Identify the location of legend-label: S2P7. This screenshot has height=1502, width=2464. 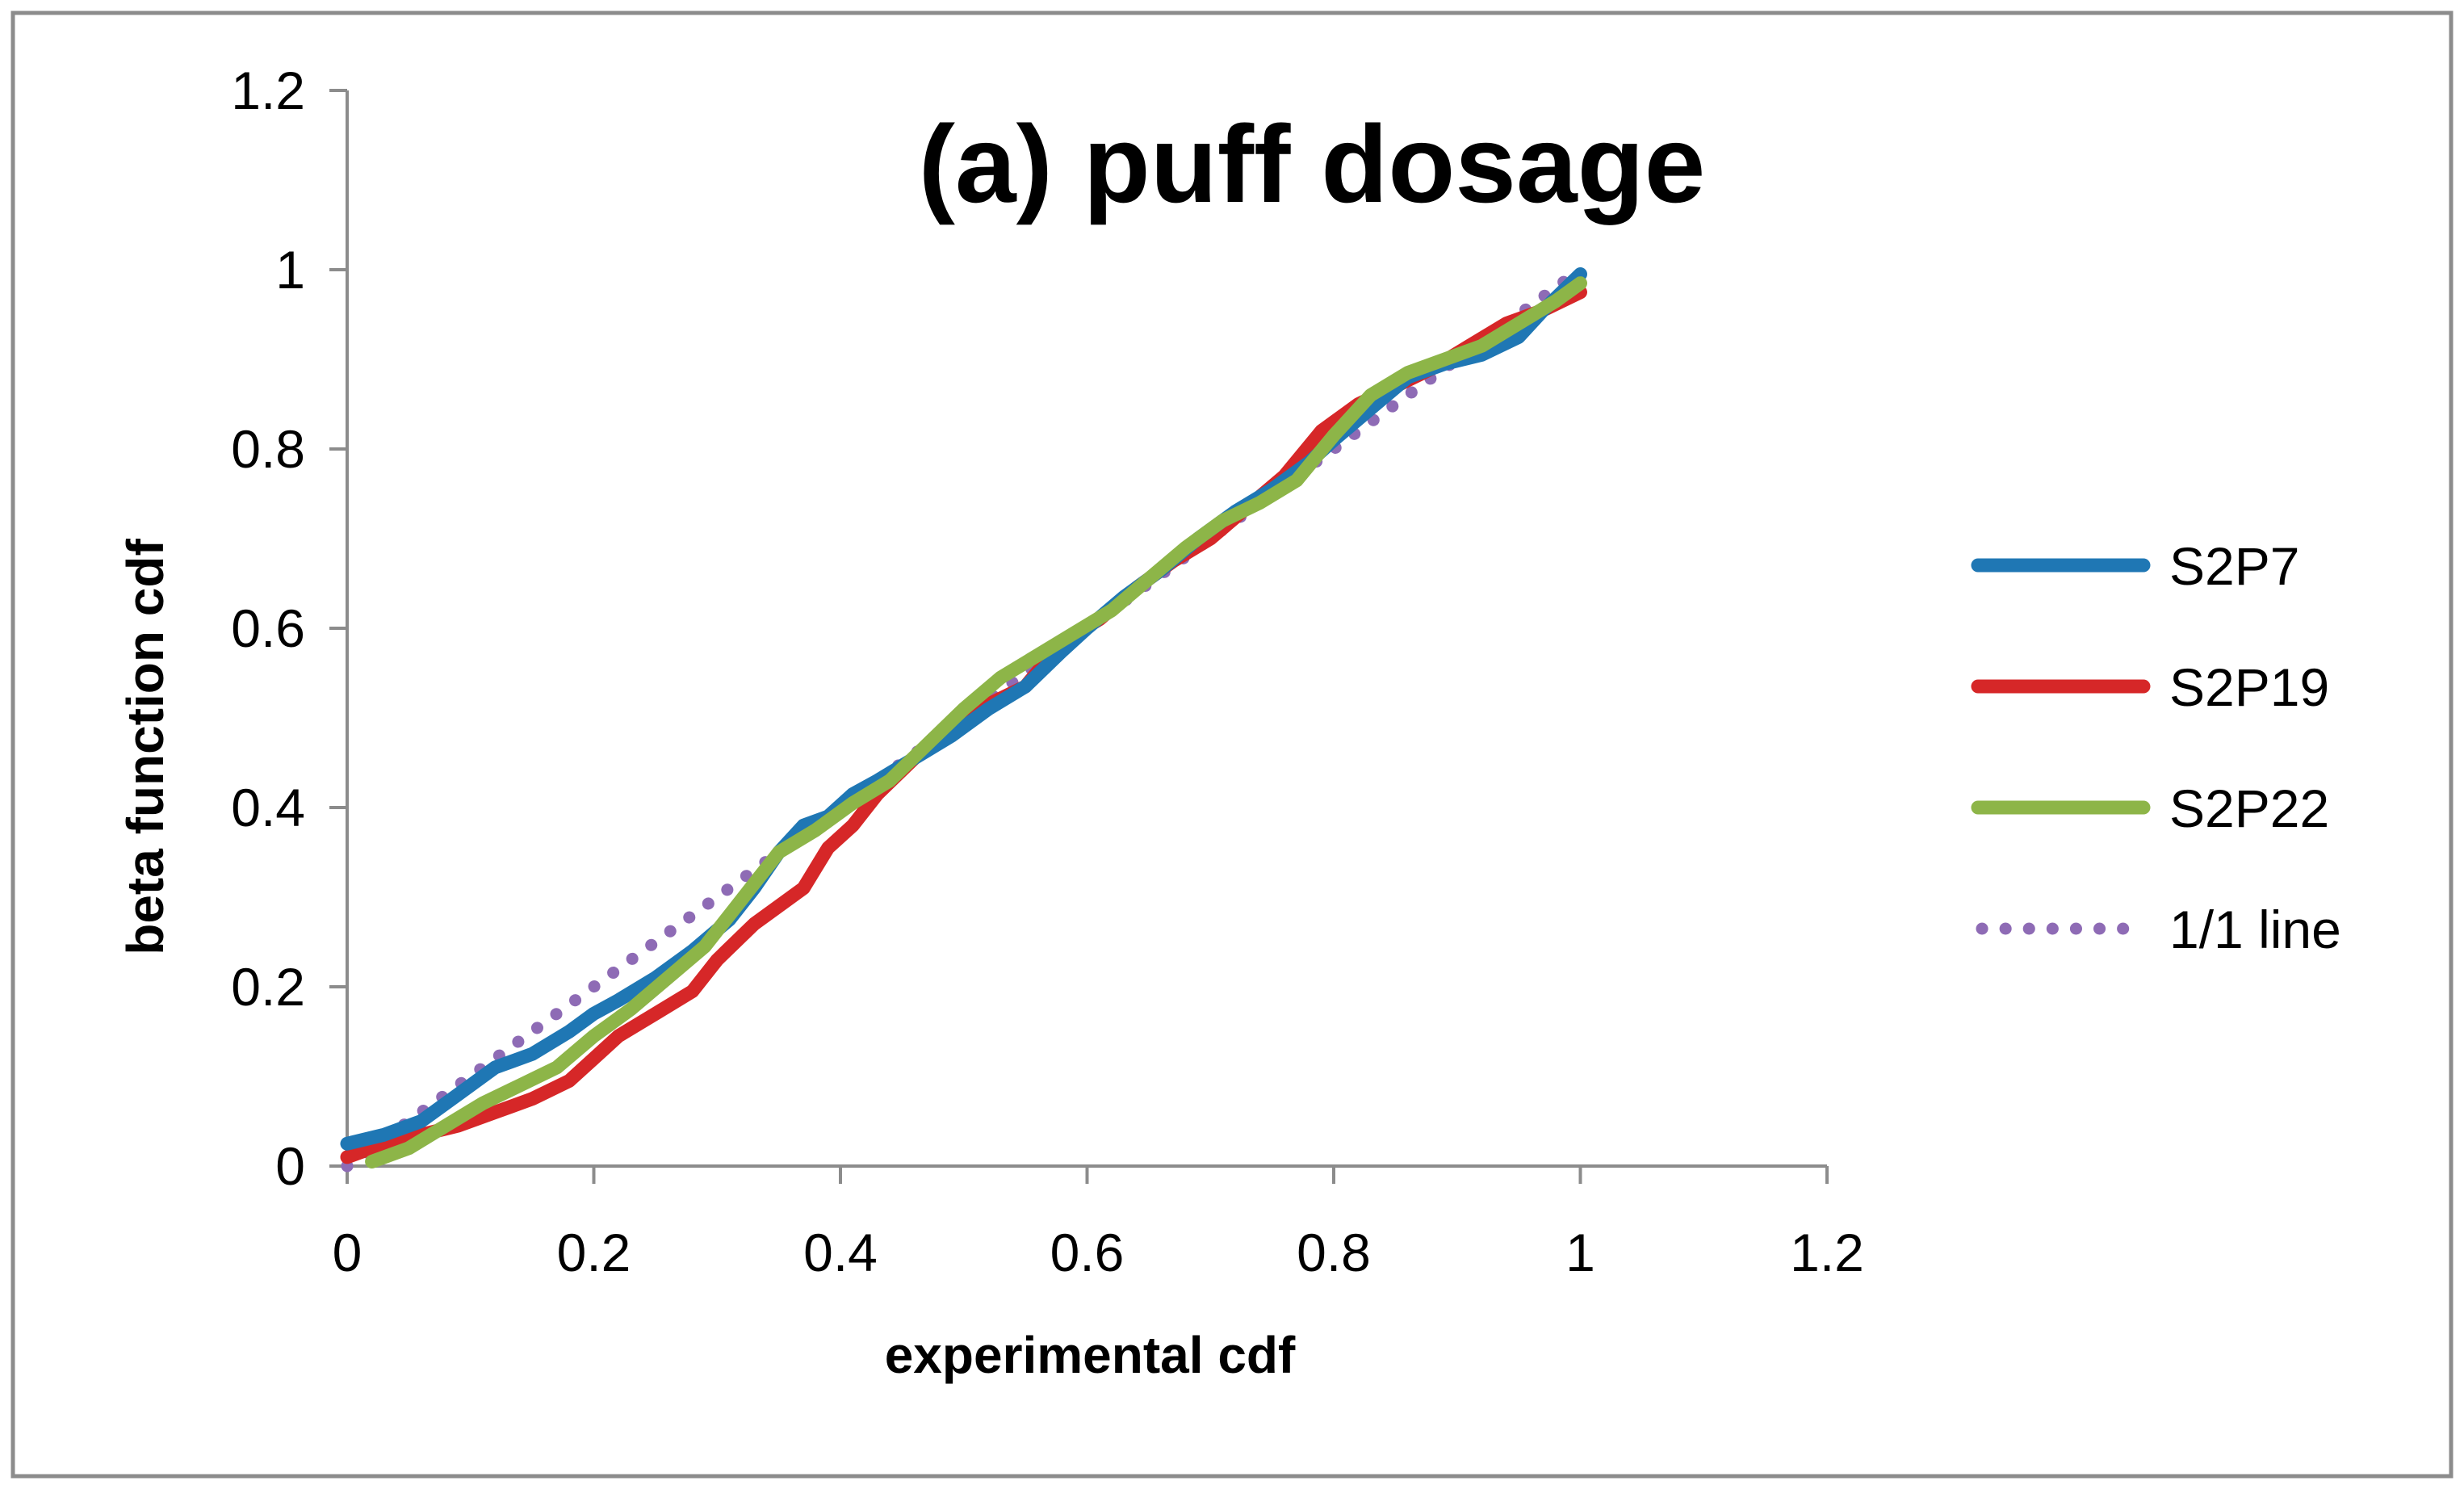
(2234, 566).